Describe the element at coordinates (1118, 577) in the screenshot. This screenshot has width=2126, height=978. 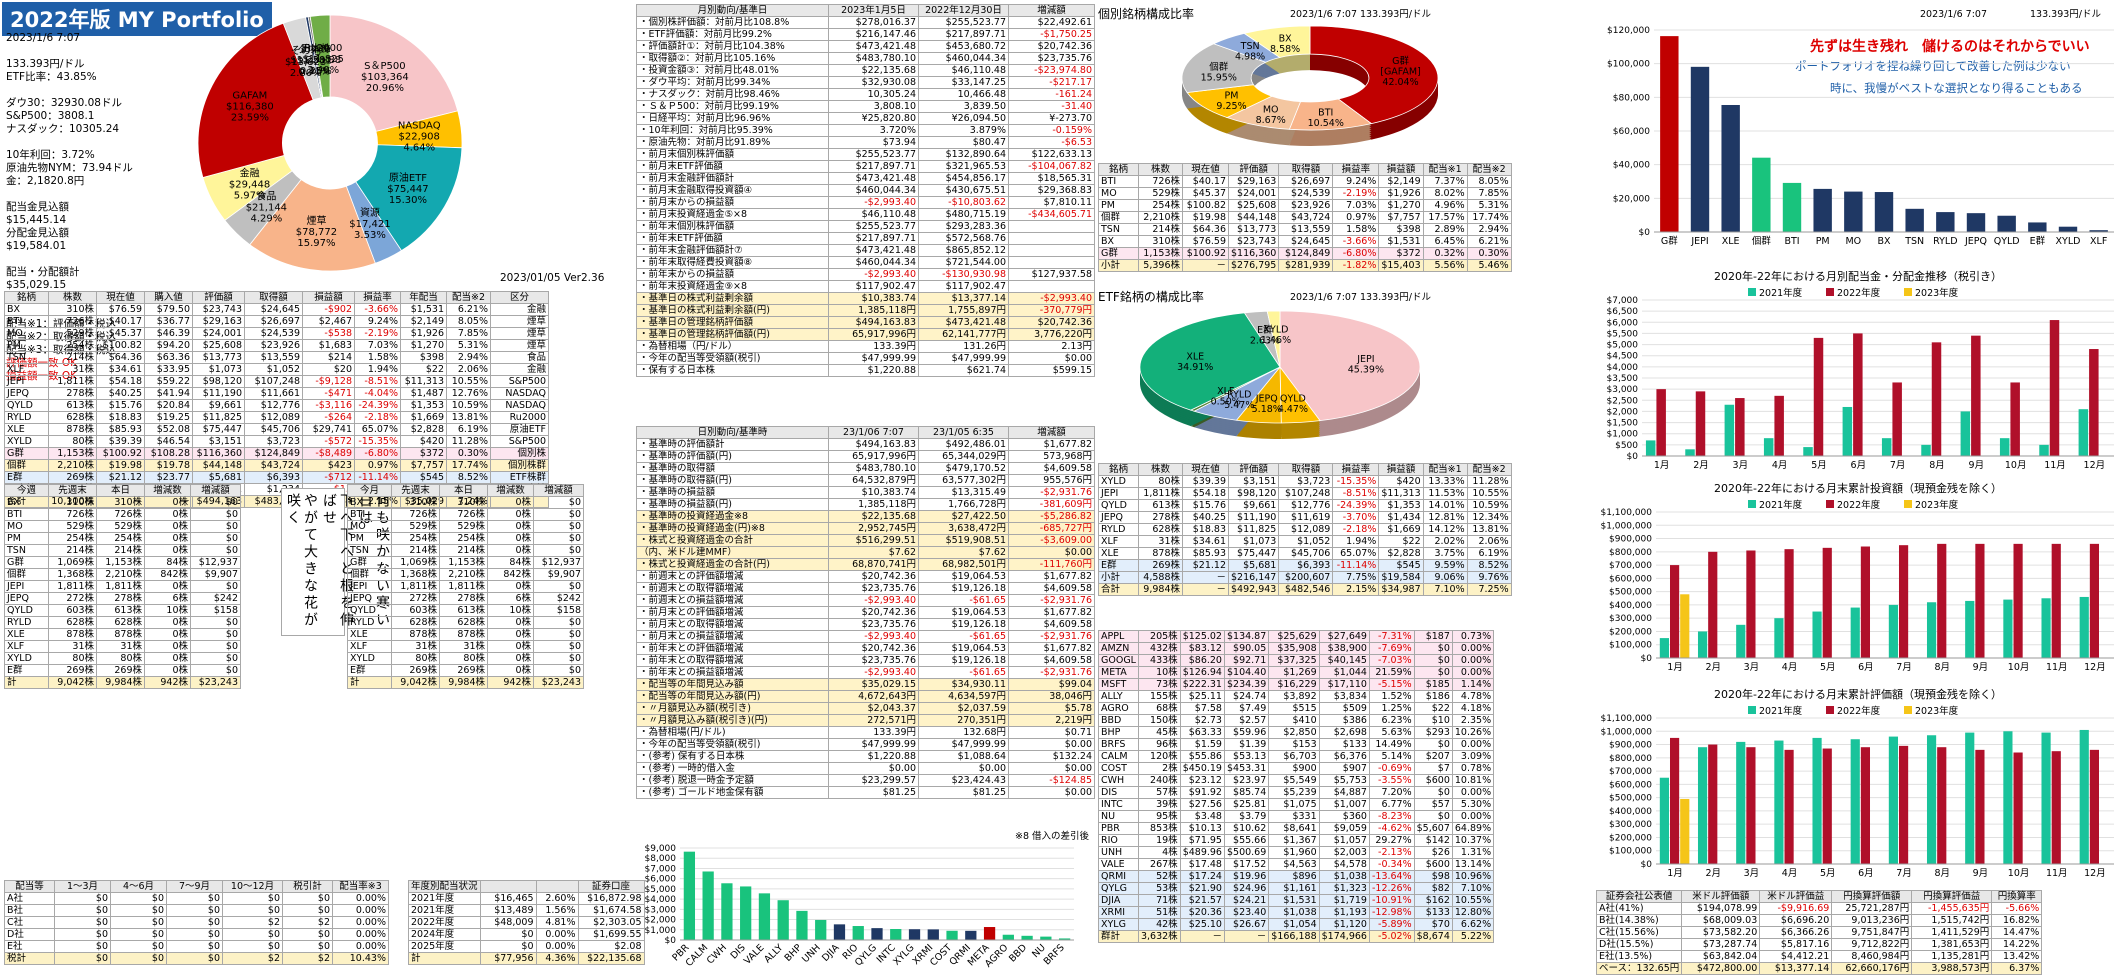
I see `table-cell: 小計` at that location.